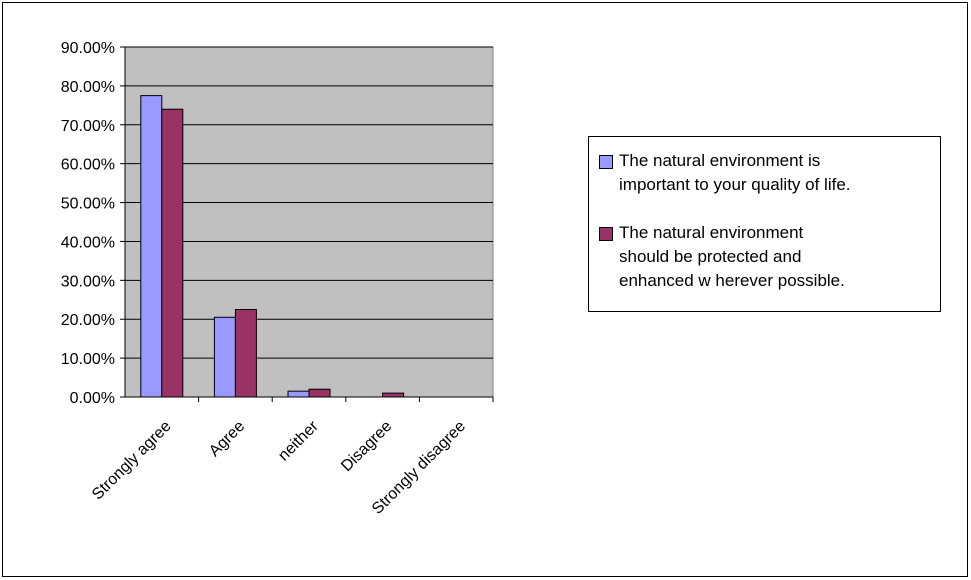 The image size is (971, 580). I want to click on y-tick-label: 30.00%, so click(88, 281).